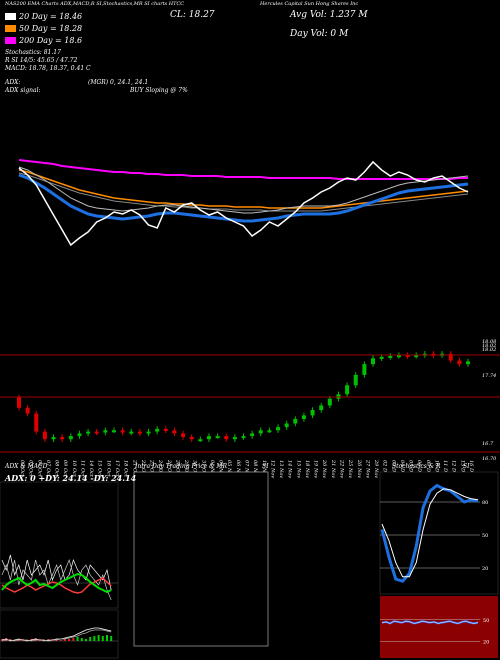 The image size is (500, 660). Describe the element at coordinates (454, 469) in the screenshot. I see `x-tick-label: 12 Dec` at that location.